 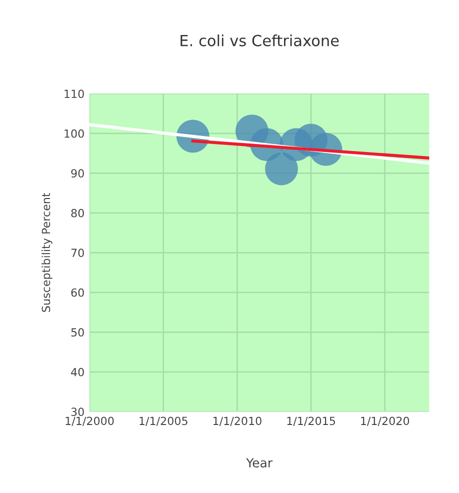 I want to click on x-tick-label: 1/1/2000, so click(x=90, y=421).